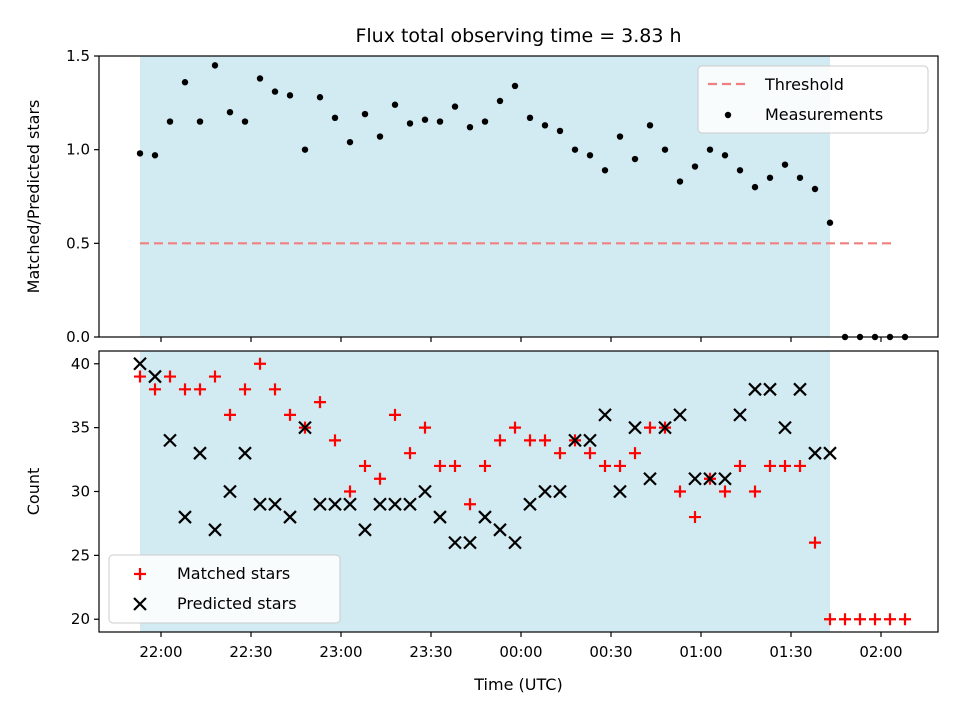 This screenshot has height=725, width=960. I want to click on legend-predicted-label: Predicted stars, so click(237, 603).